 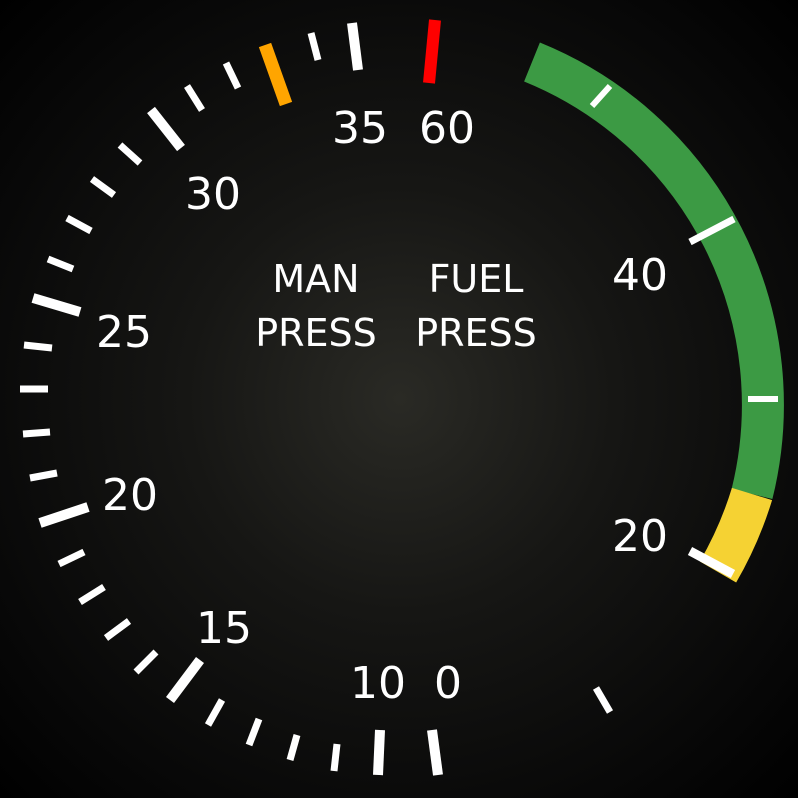 I want to click on manifold-caption-line2: PRESS, so click(x=316, y=333).